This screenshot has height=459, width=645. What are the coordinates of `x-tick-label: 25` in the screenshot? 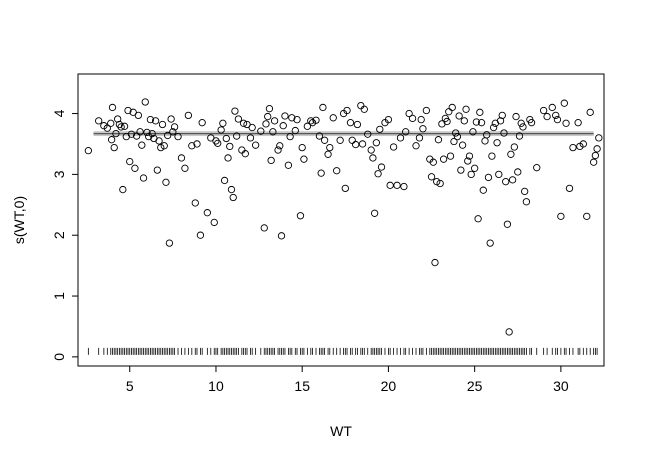 It's located at (475, 386).